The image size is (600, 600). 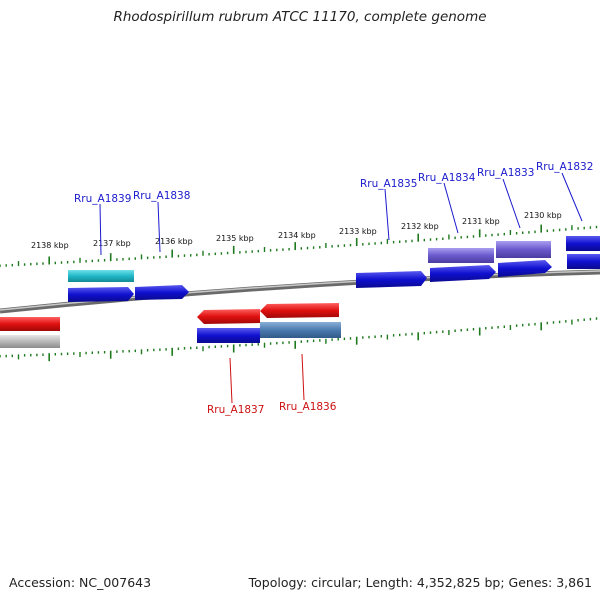 What do you see at coordinates (358, 231) in the screenshot?
I see `kbp-label: 2133 kbp` at bounding box center [358, 231].